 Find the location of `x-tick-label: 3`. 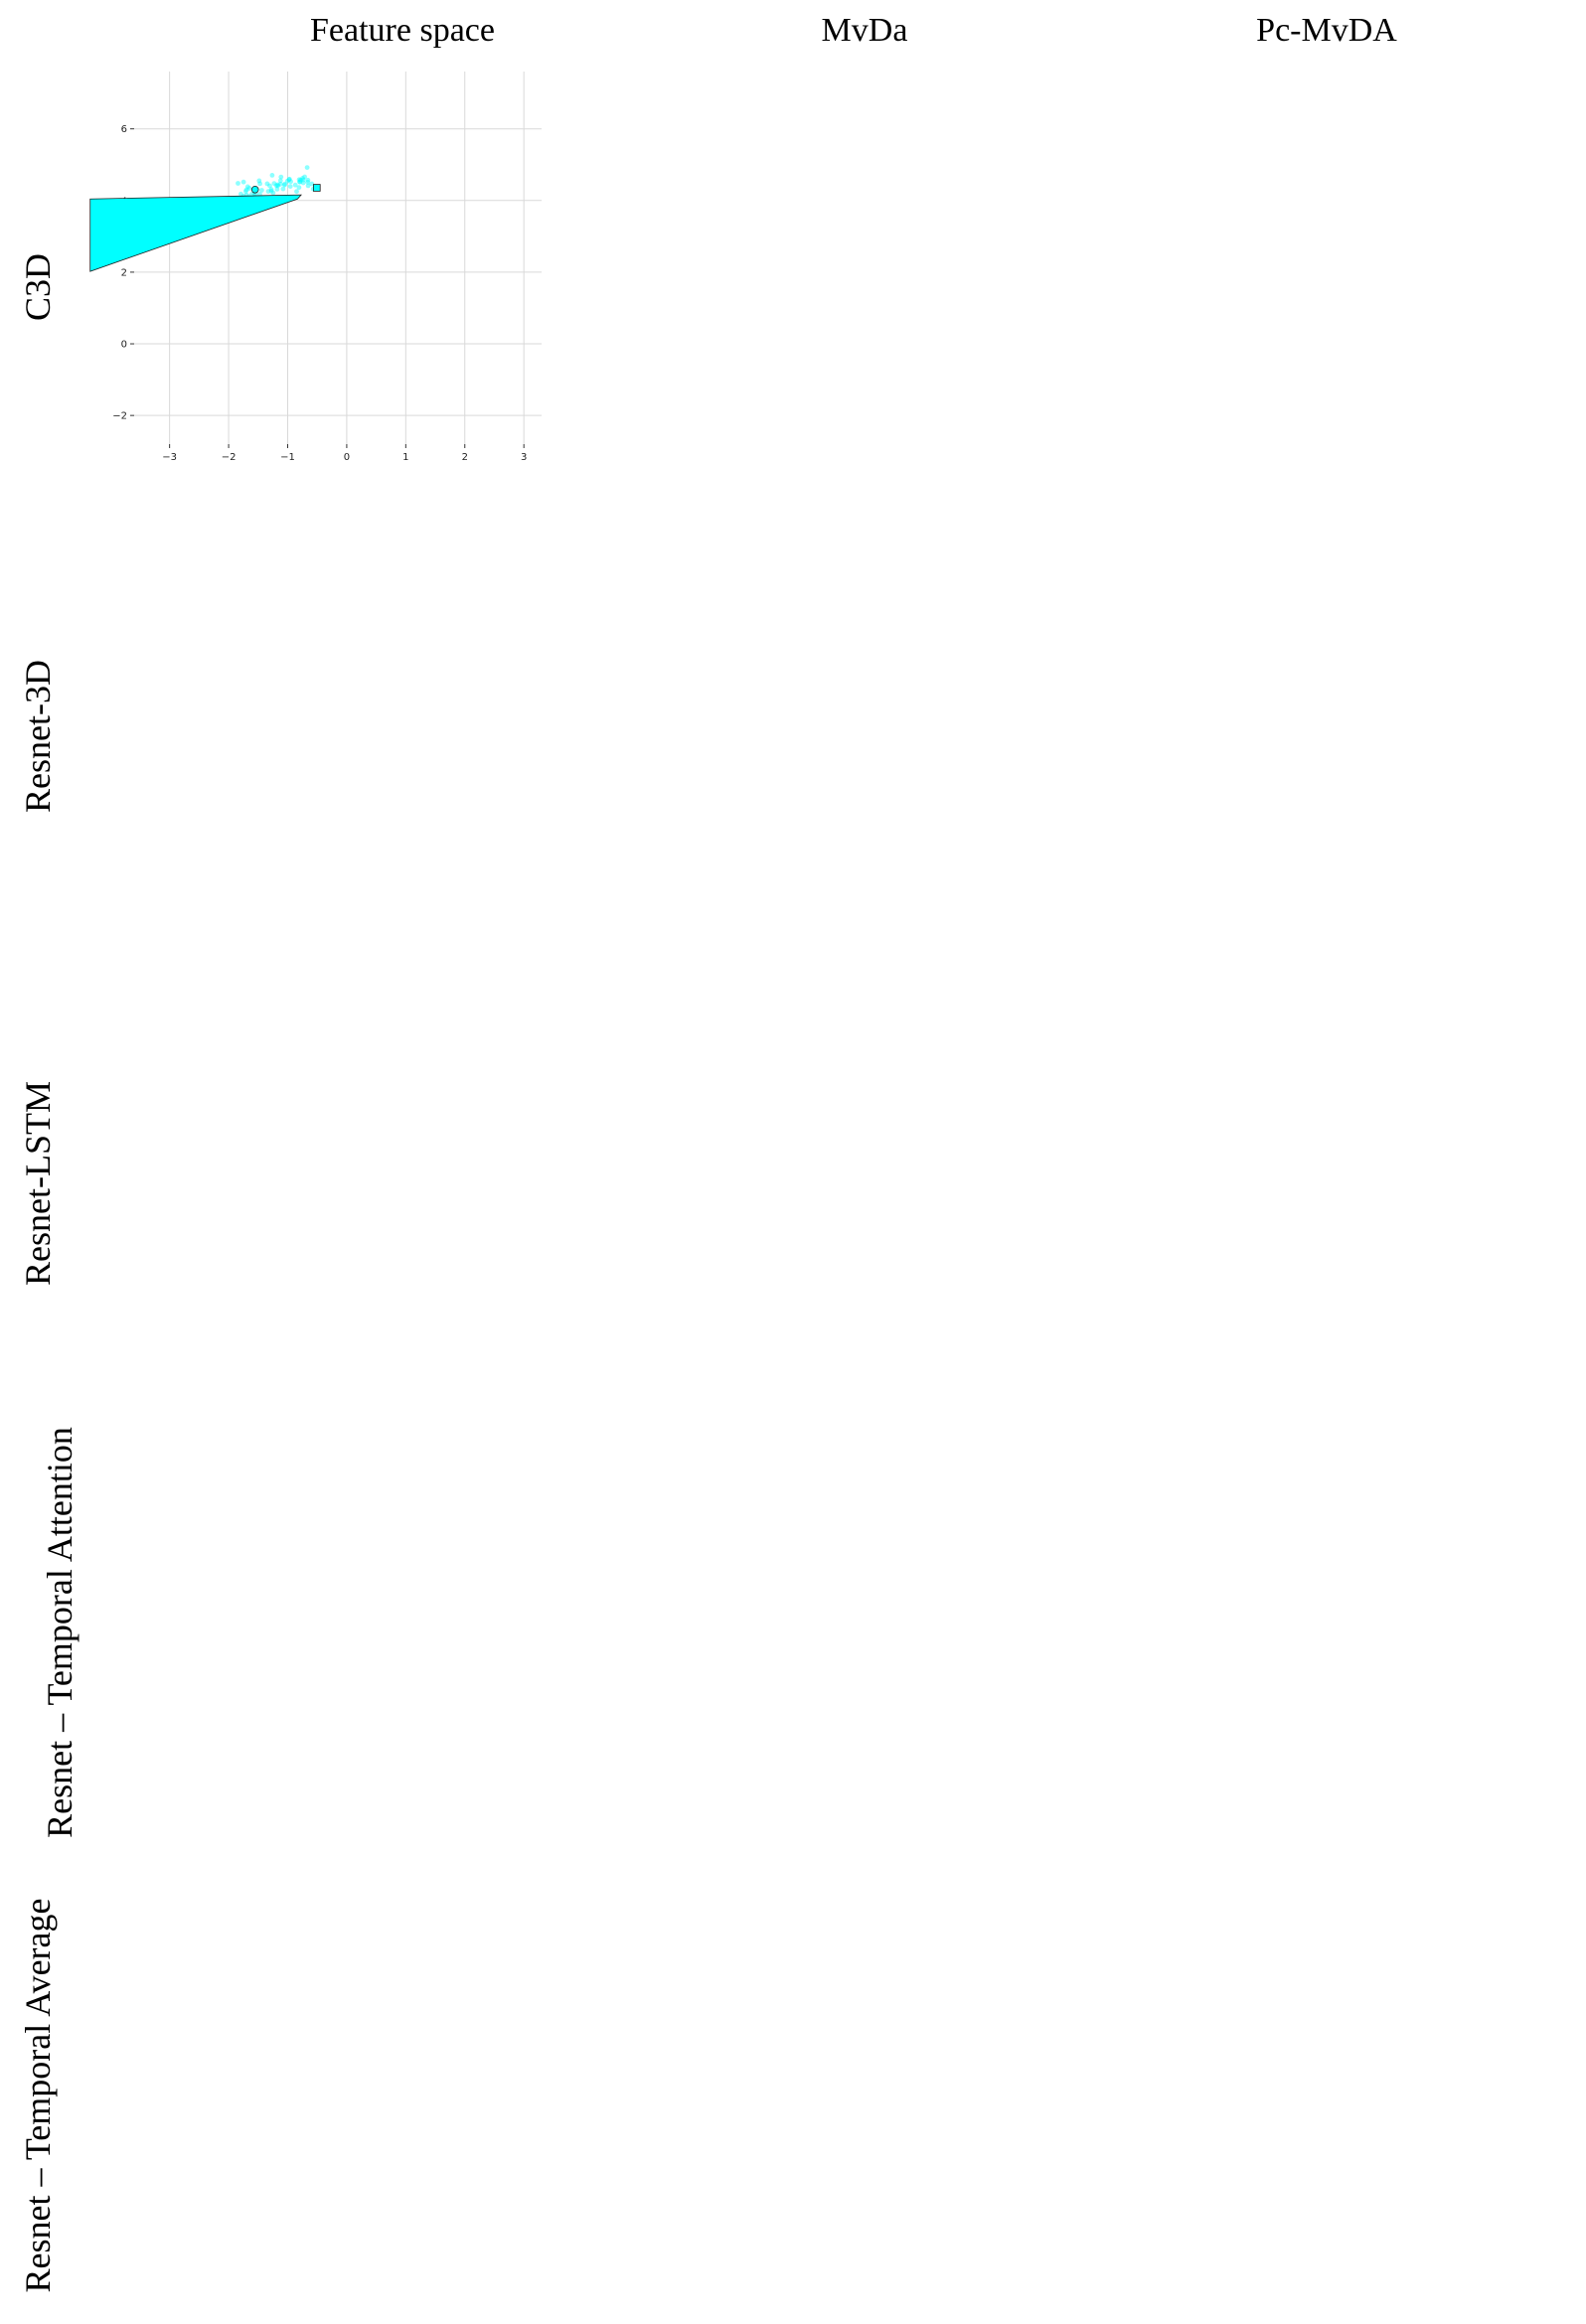

x-tick-label: 3 is located at coordinates (524, 457).